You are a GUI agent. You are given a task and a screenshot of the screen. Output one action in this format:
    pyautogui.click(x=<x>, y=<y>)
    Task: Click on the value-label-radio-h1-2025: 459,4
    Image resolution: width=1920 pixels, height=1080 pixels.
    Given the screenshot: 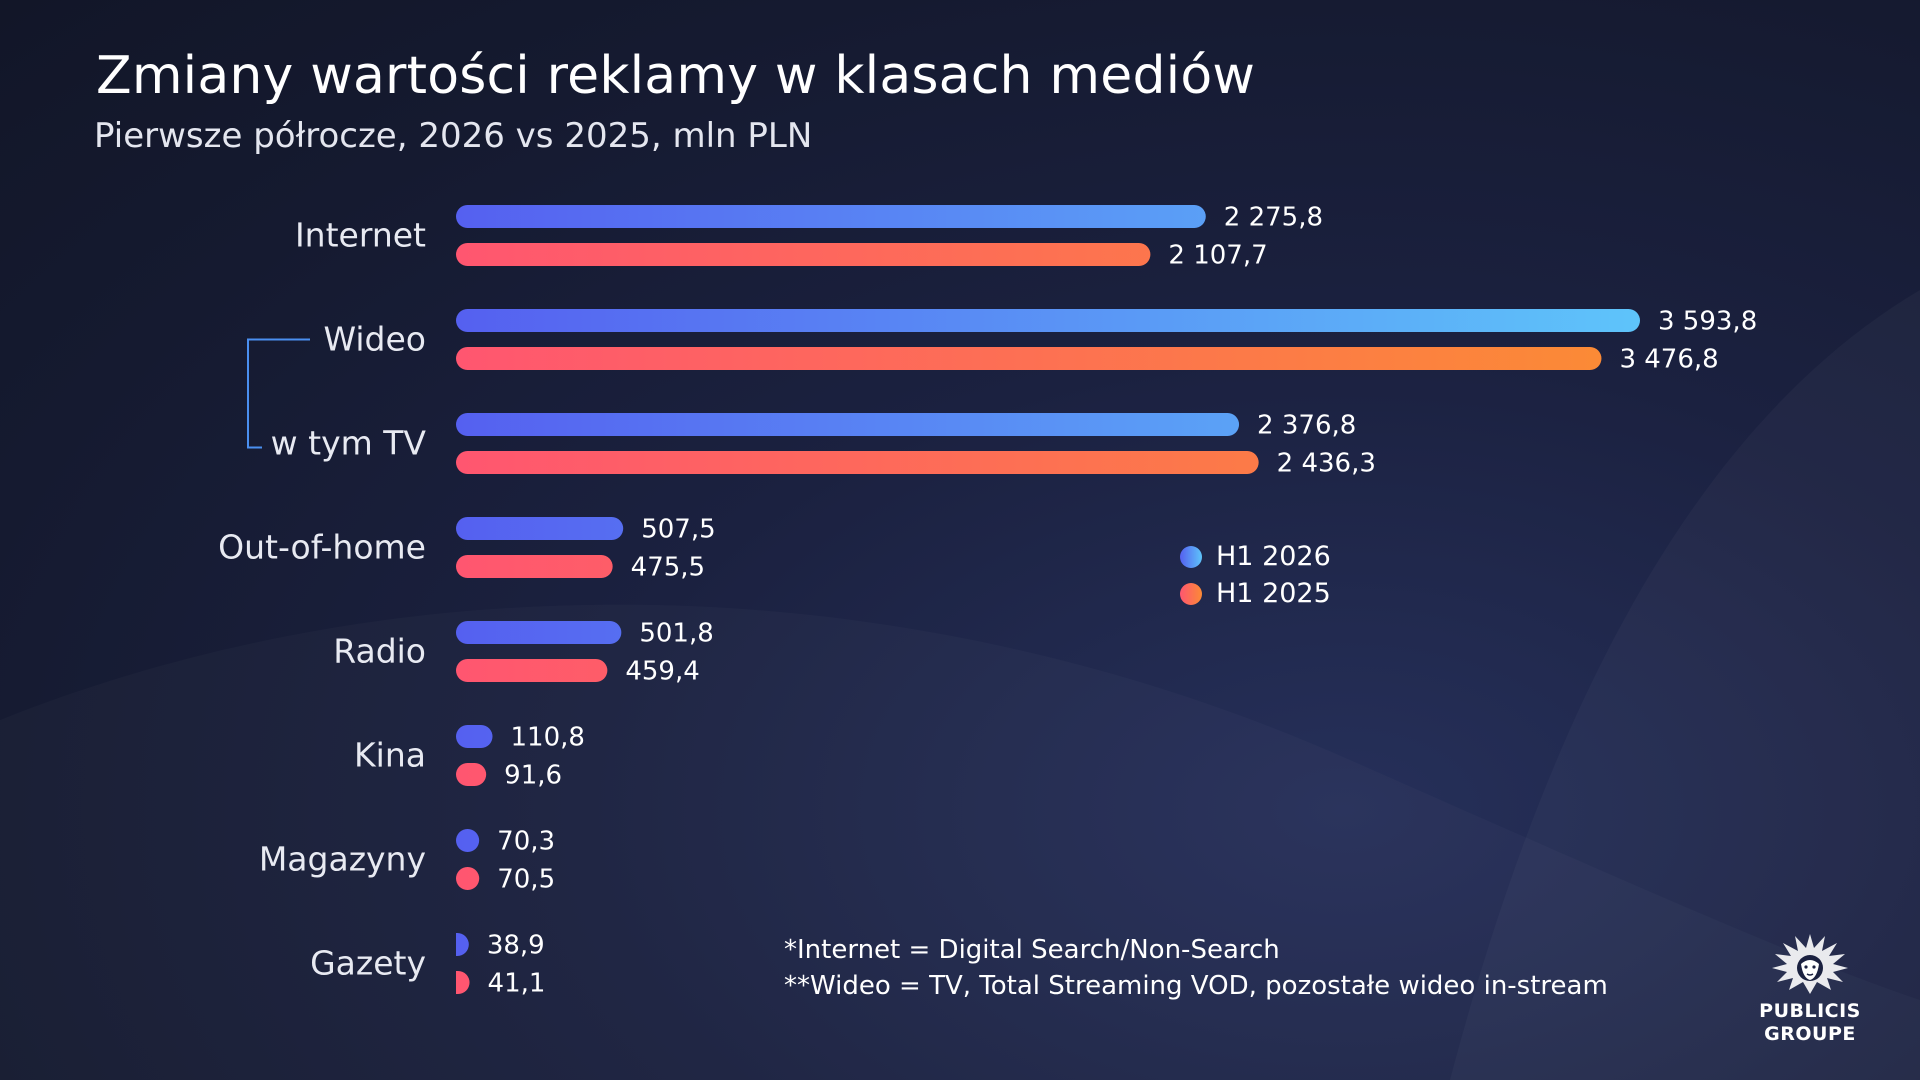 What is the action you would take?
    pyautogui.click(x=662, y=672)
    